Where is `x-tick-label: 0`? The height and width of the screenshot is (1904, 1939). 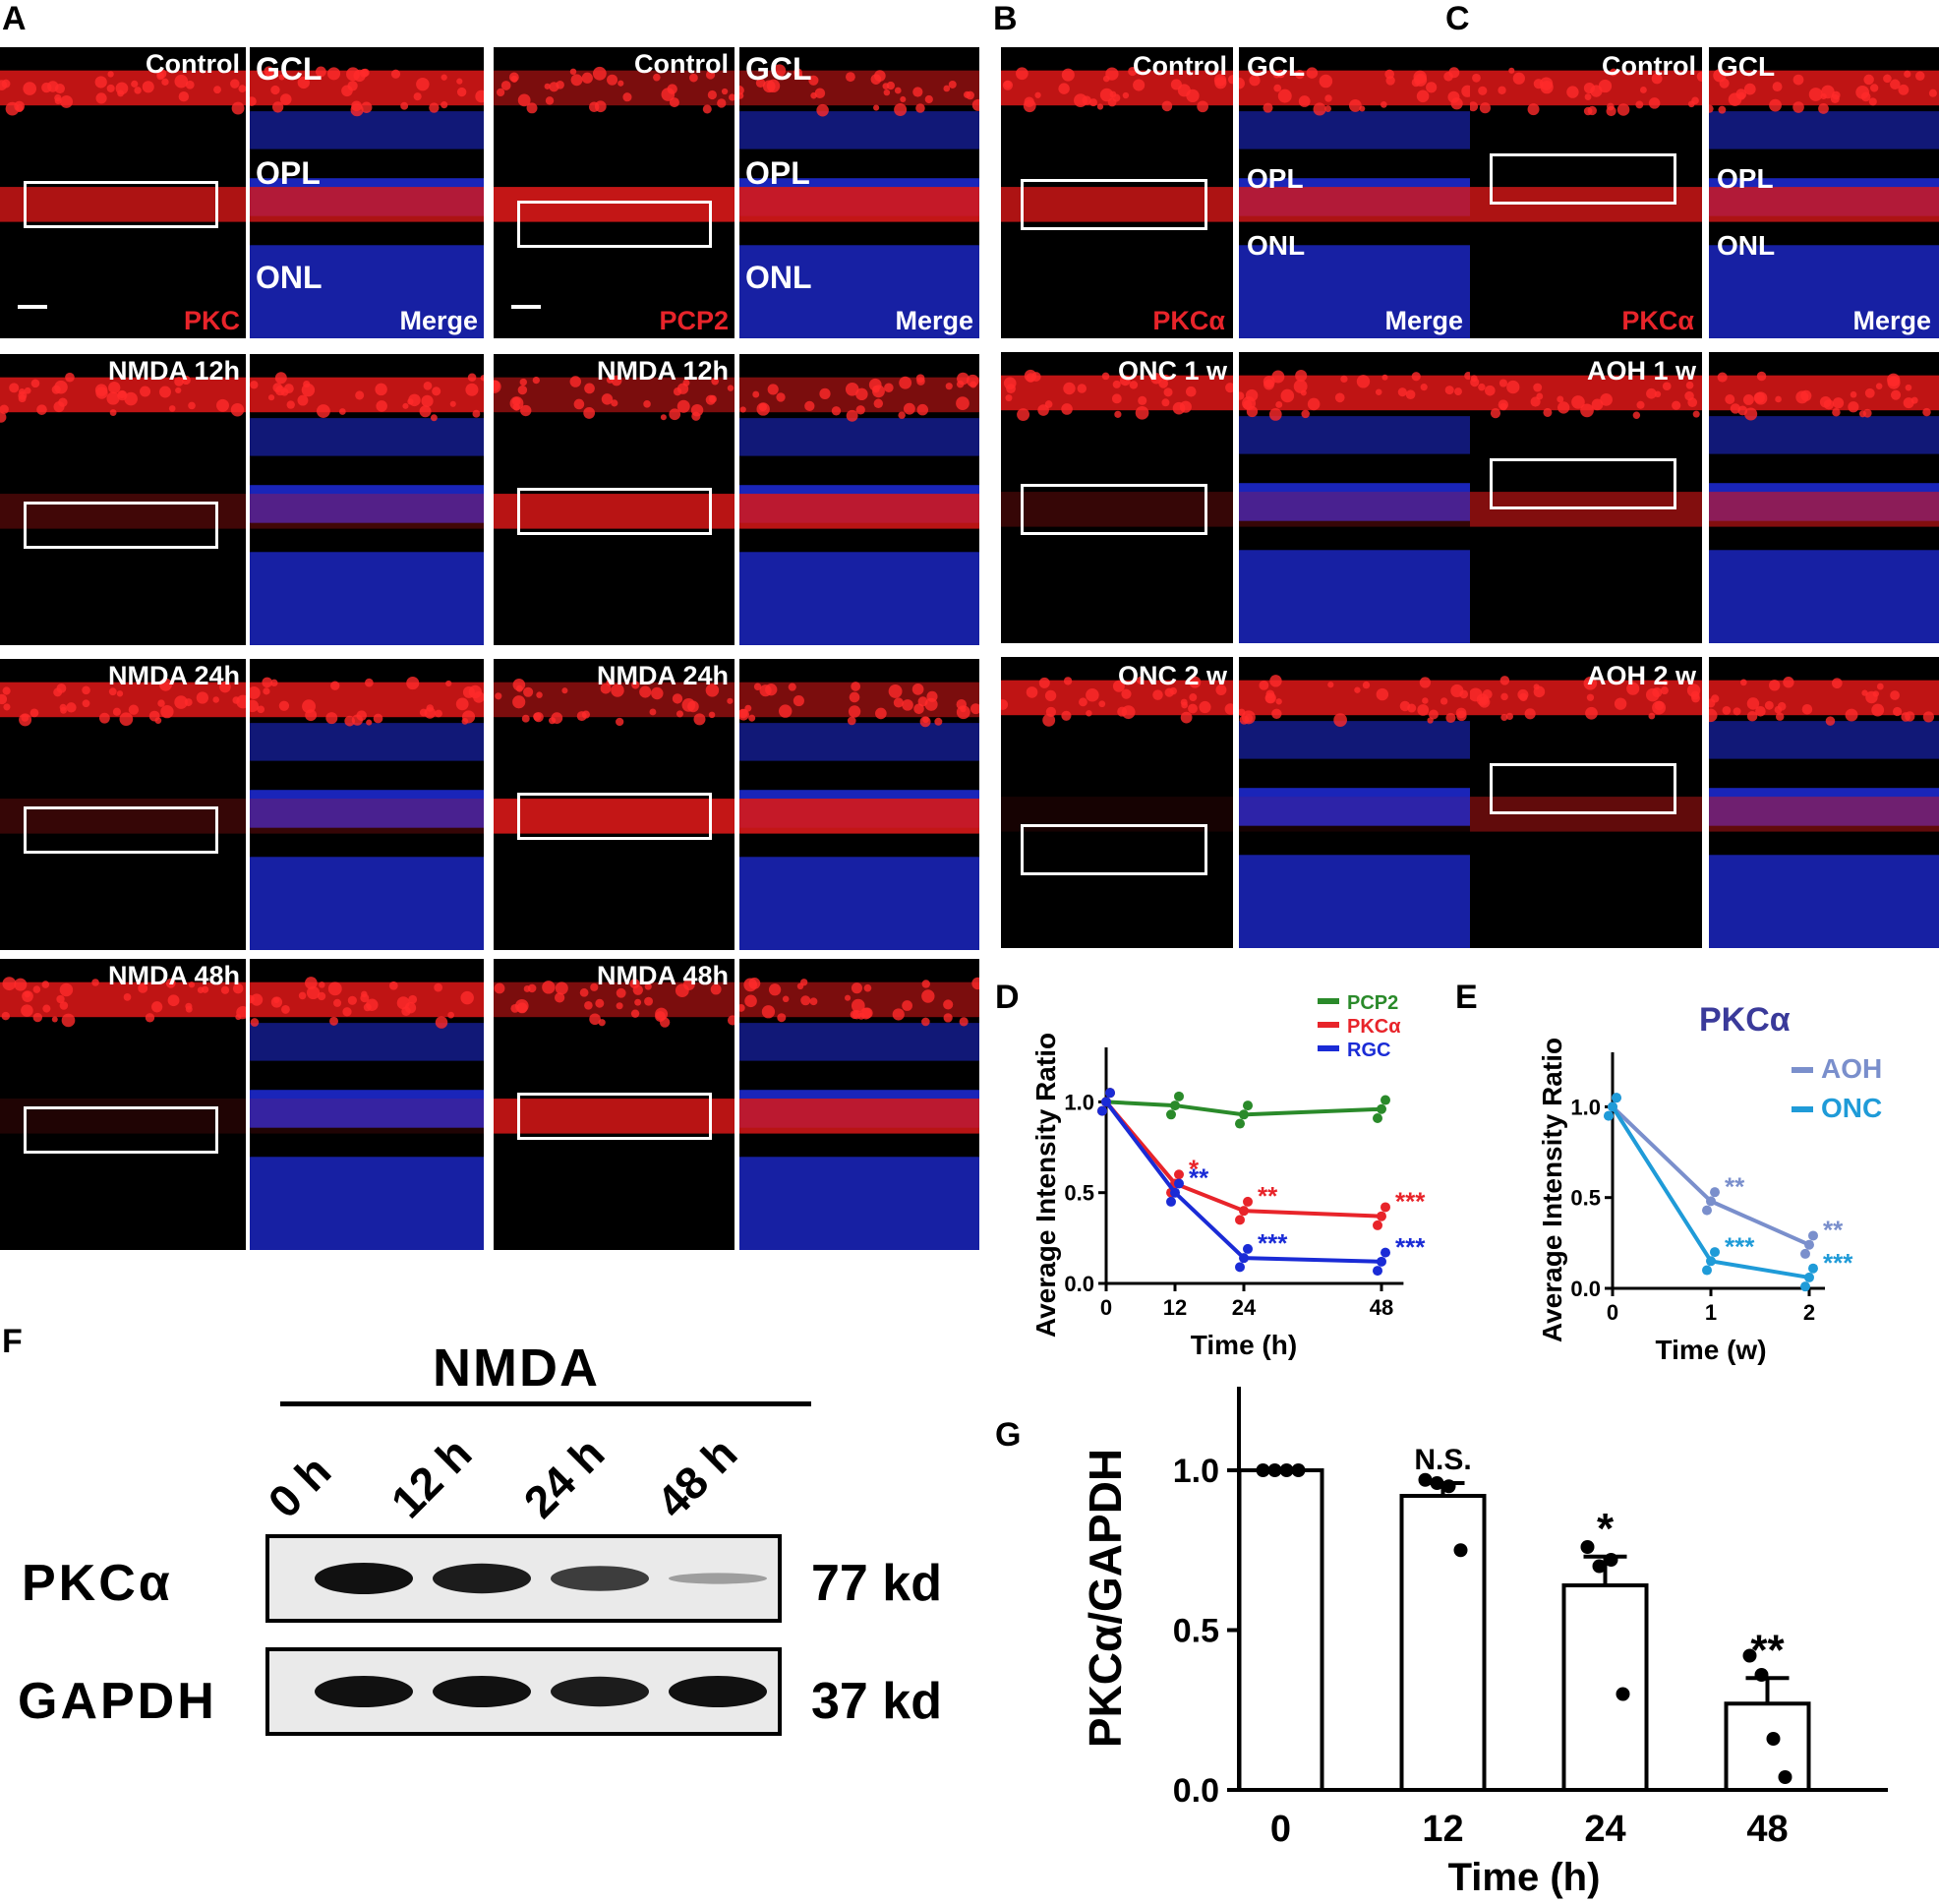 x-tick-label: 0 is located at coordinates (1280, 1829).